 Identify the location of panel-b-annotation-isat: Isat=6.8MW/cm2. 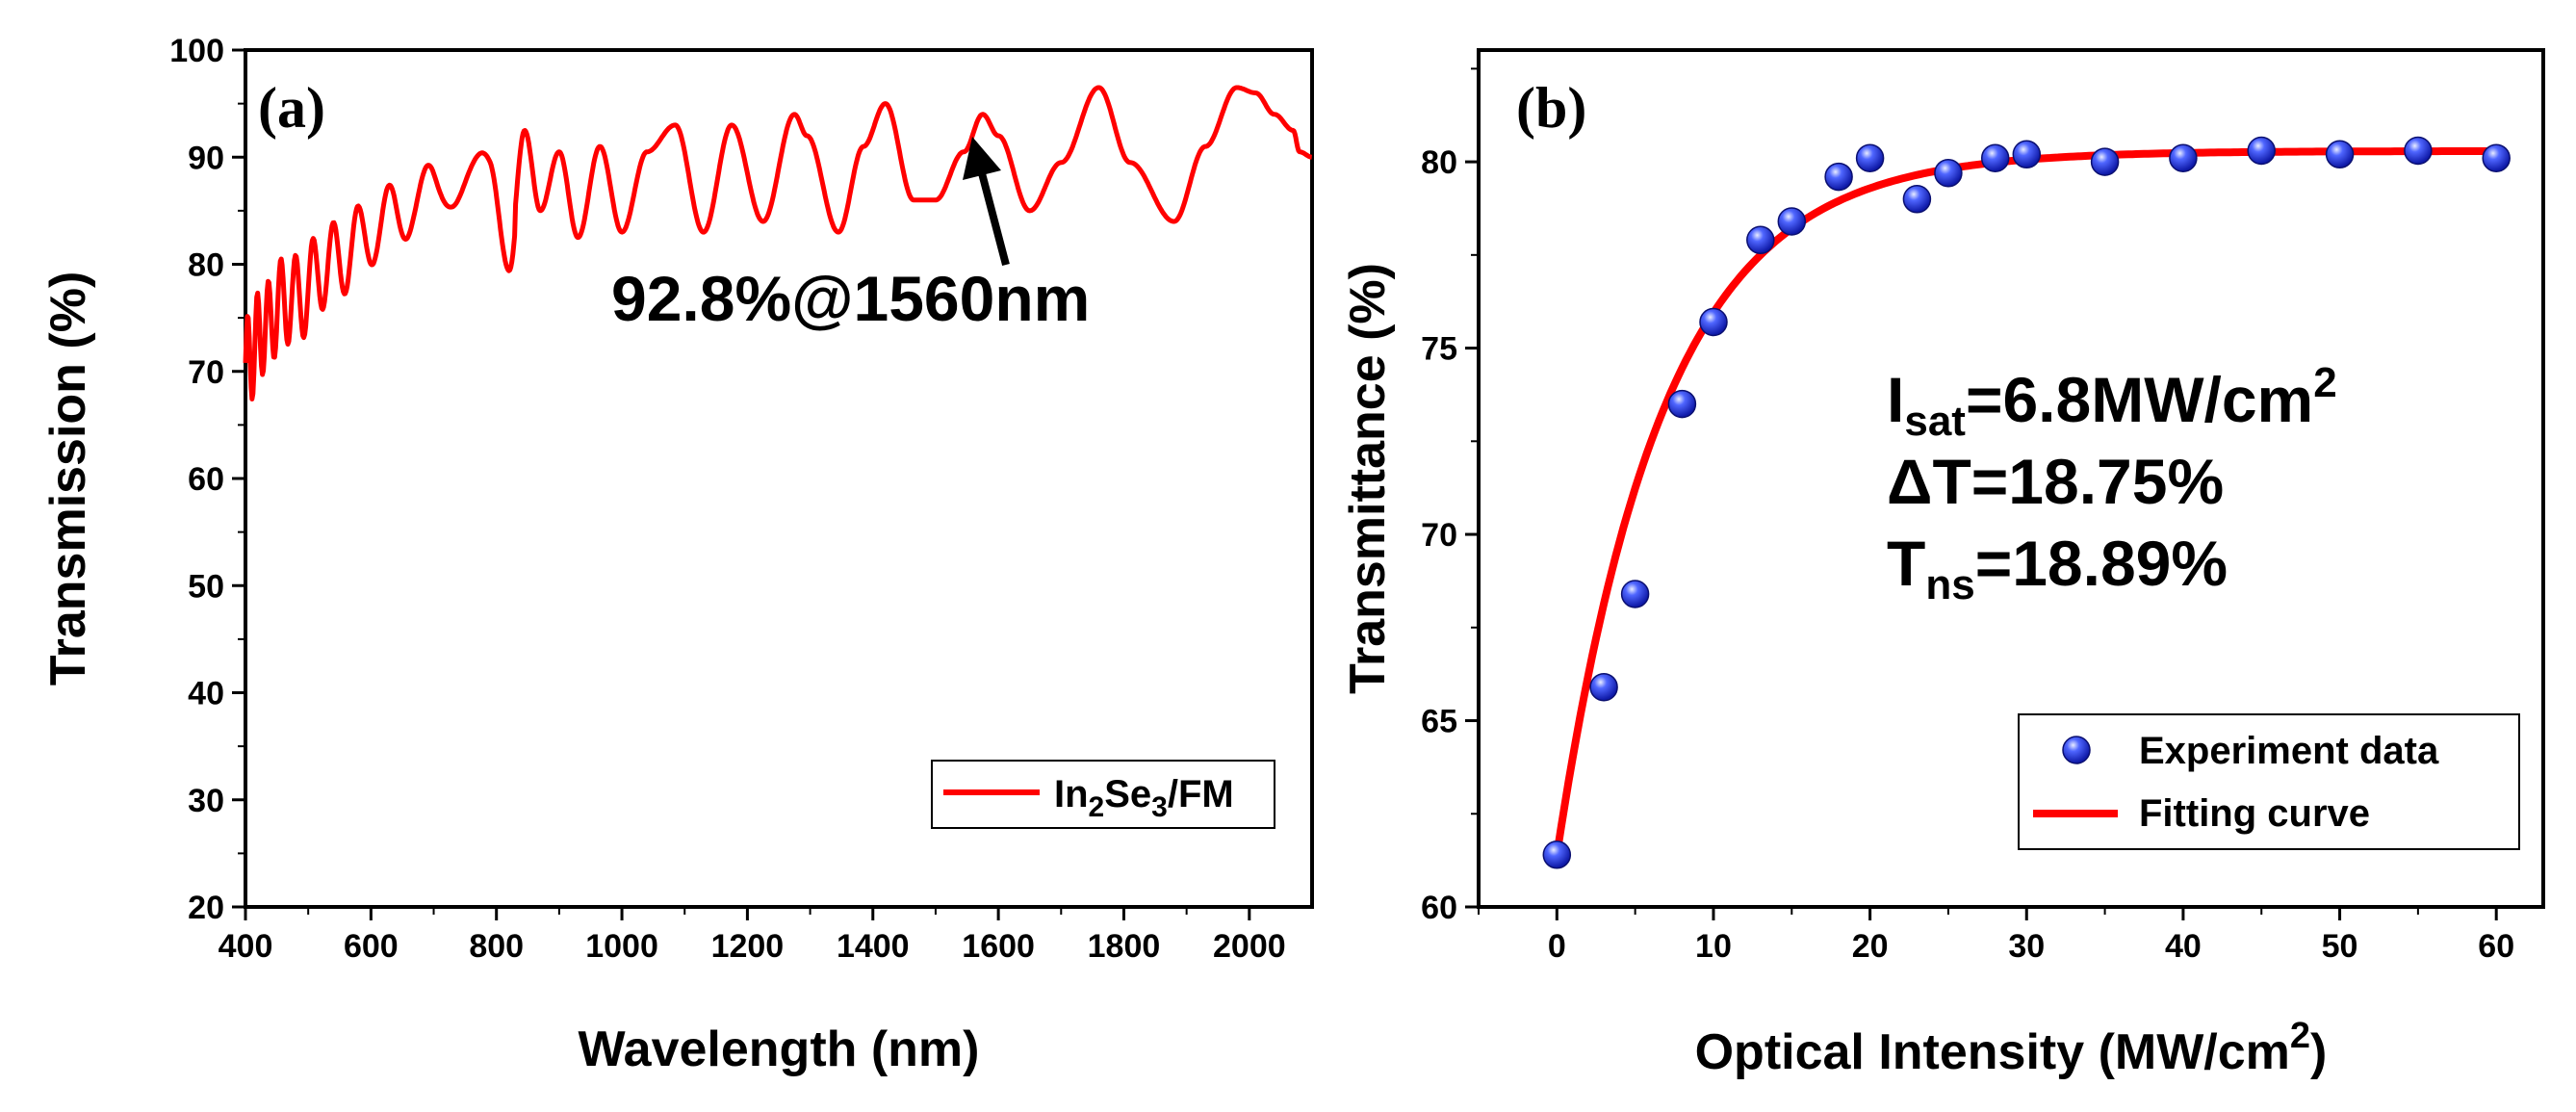
(2112, 402).